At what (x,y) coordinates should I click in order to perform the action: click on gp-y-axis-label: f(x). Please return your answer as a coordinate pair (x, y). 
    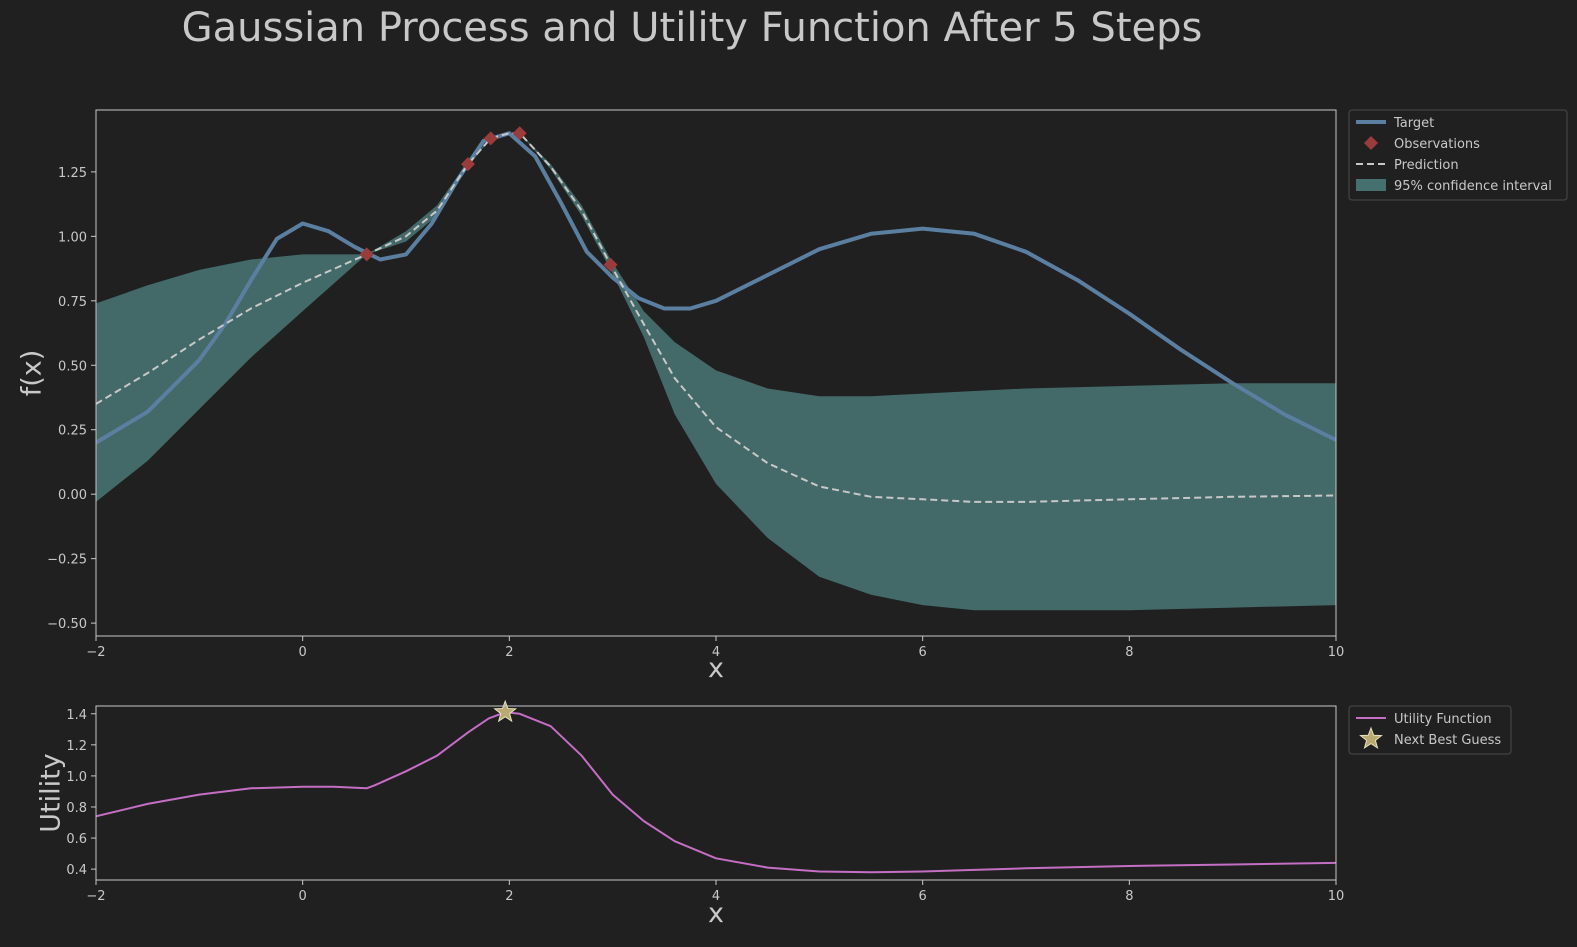
    Looking at the image, I should click on (32, 373).